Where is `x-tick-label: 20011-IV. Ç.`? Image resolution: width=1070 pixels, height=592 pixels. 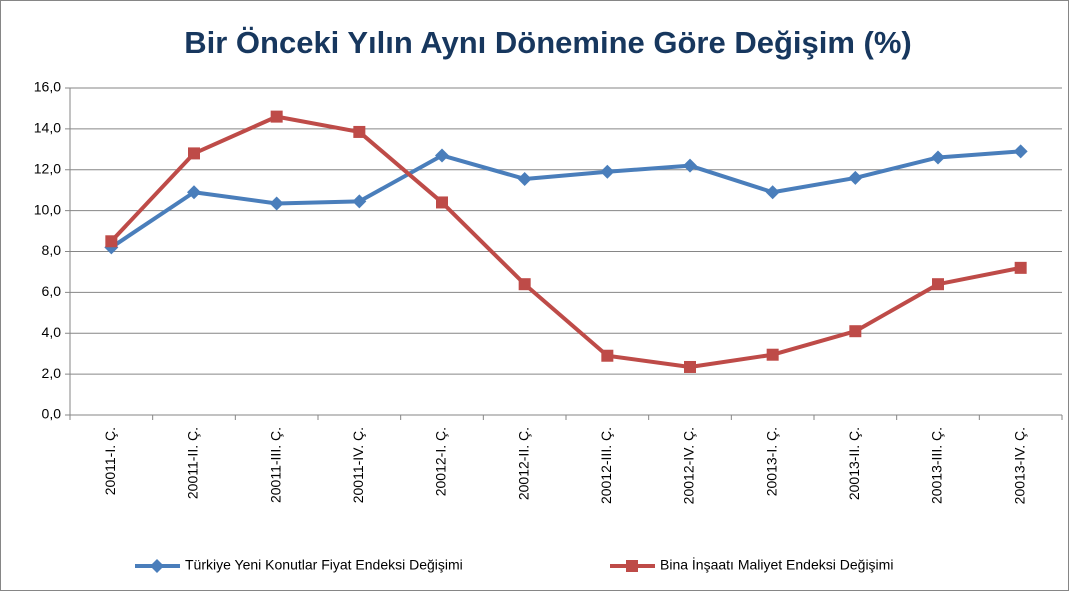
x-tick-label: 20011-IV. Ç. is located at coordinates (358, 465).